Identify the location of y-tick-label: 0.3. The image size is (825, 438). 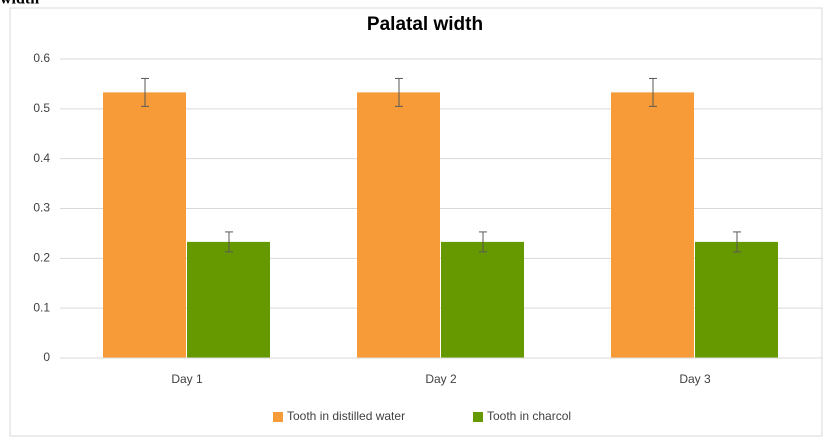
(41, 208).